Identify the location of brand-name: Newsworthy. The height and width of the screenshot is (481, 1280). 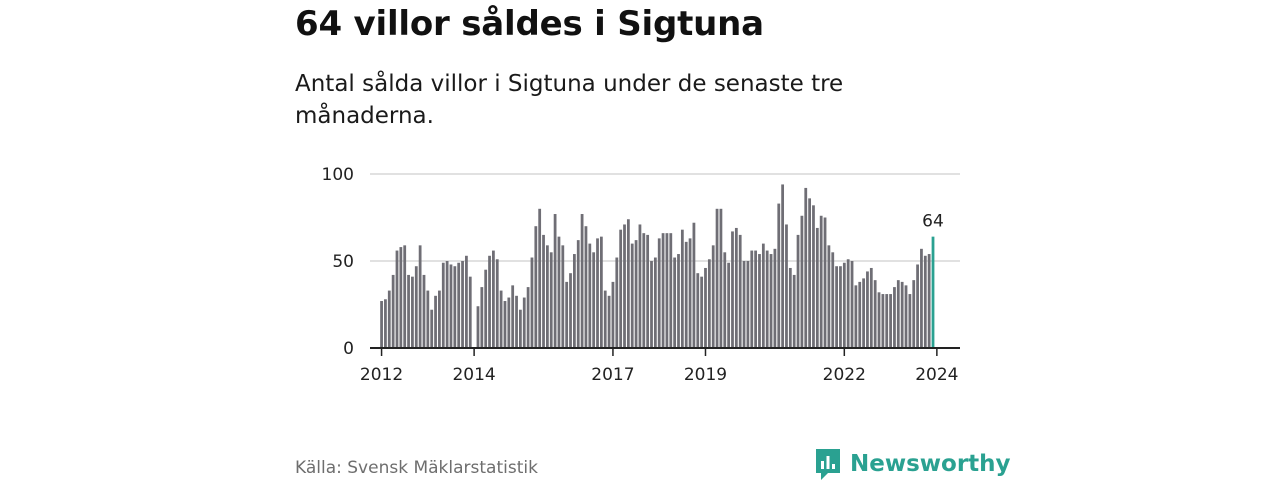
(930, 464).